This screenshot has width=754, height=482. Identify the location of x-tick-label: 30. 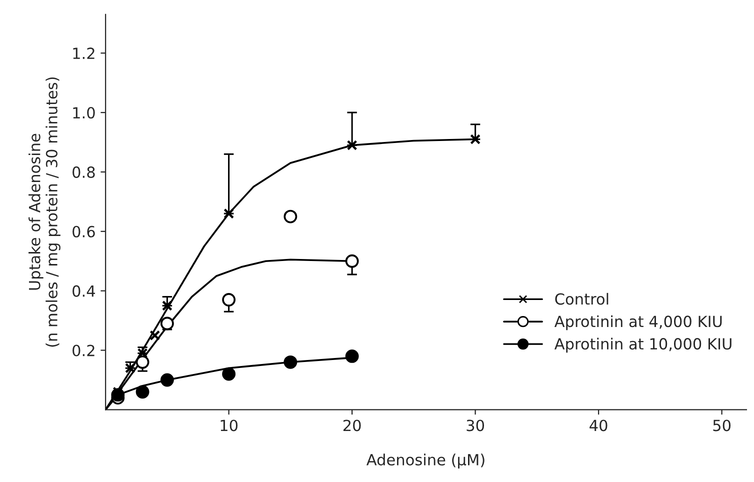
(475, 426).